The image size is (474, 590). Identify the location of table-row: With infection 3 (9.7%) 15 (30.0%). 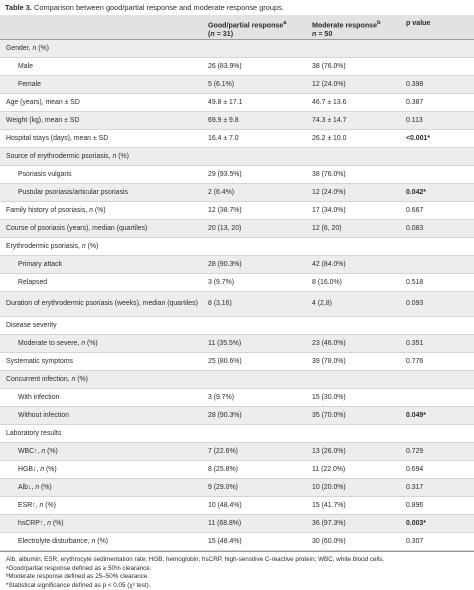
(237, 398).